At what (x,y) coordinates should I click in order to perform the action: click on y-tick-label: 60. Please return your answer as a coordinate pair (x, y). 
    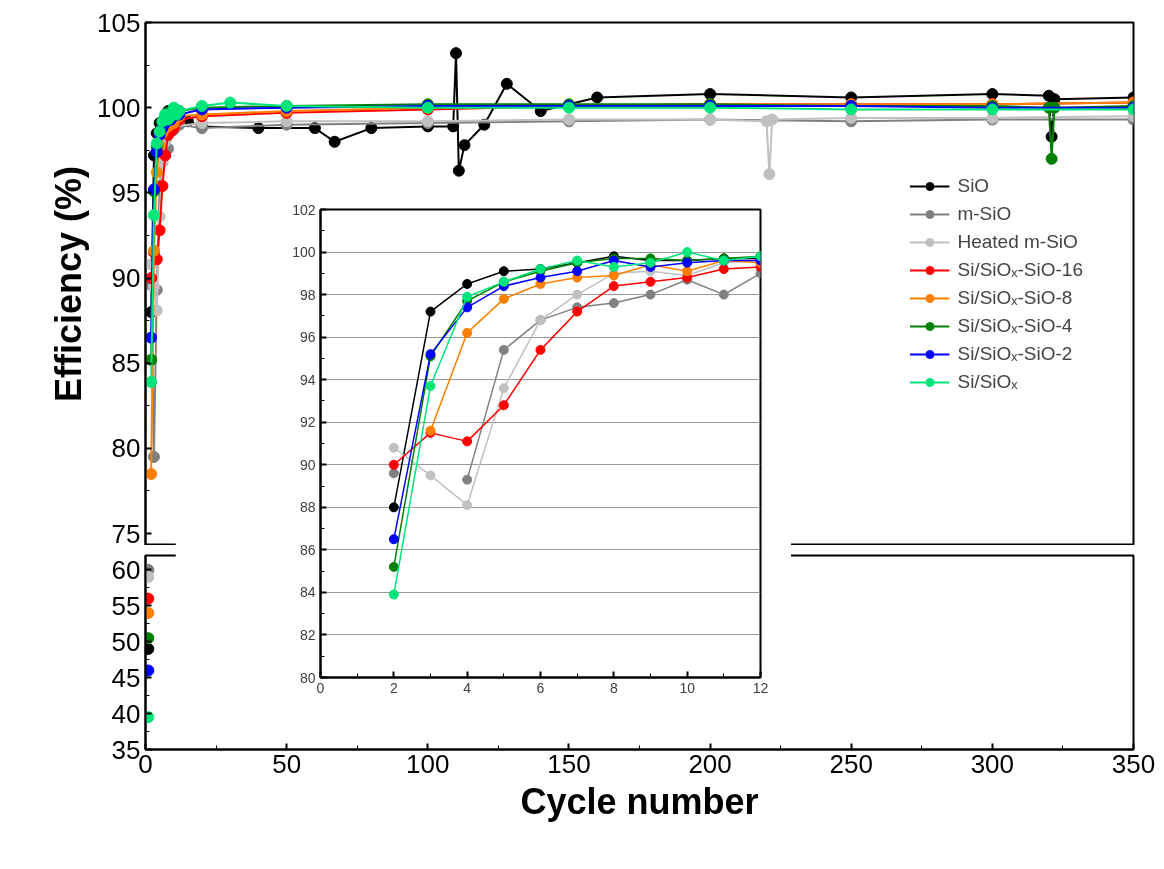
    Looking at the image, I should click on (126, 569).